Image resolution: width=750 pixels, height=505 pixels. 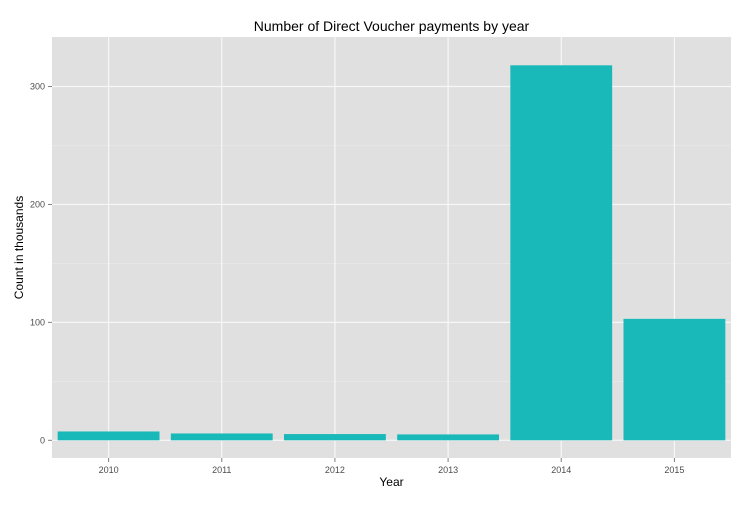 I want to click on x-axis: 2010 2011 2012 2013 2014 2015, so click(x=391, y=466).